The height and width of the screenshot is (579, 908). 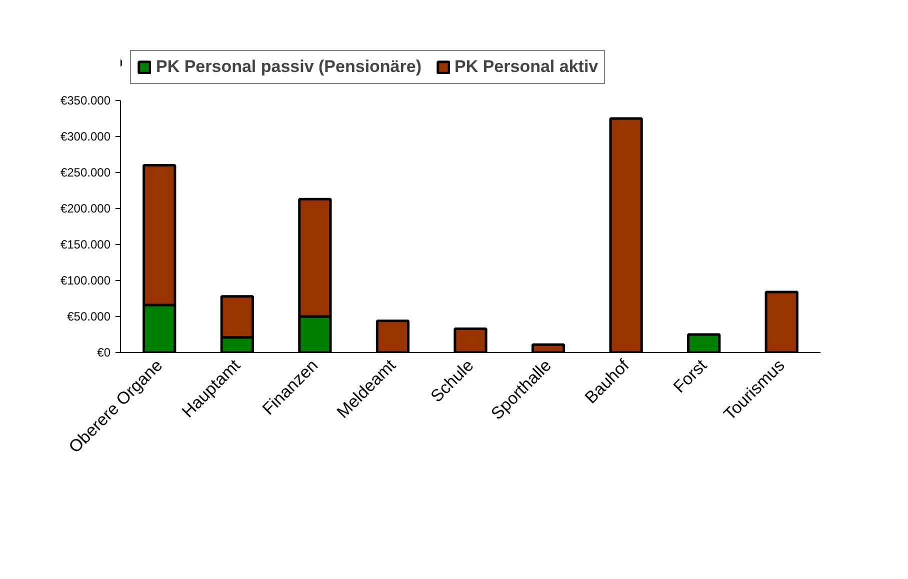 What do you see at coordinates (85, 137) in the screenshot?
I see `y-tick-label: €300.000` at bounding box center [85, 137].